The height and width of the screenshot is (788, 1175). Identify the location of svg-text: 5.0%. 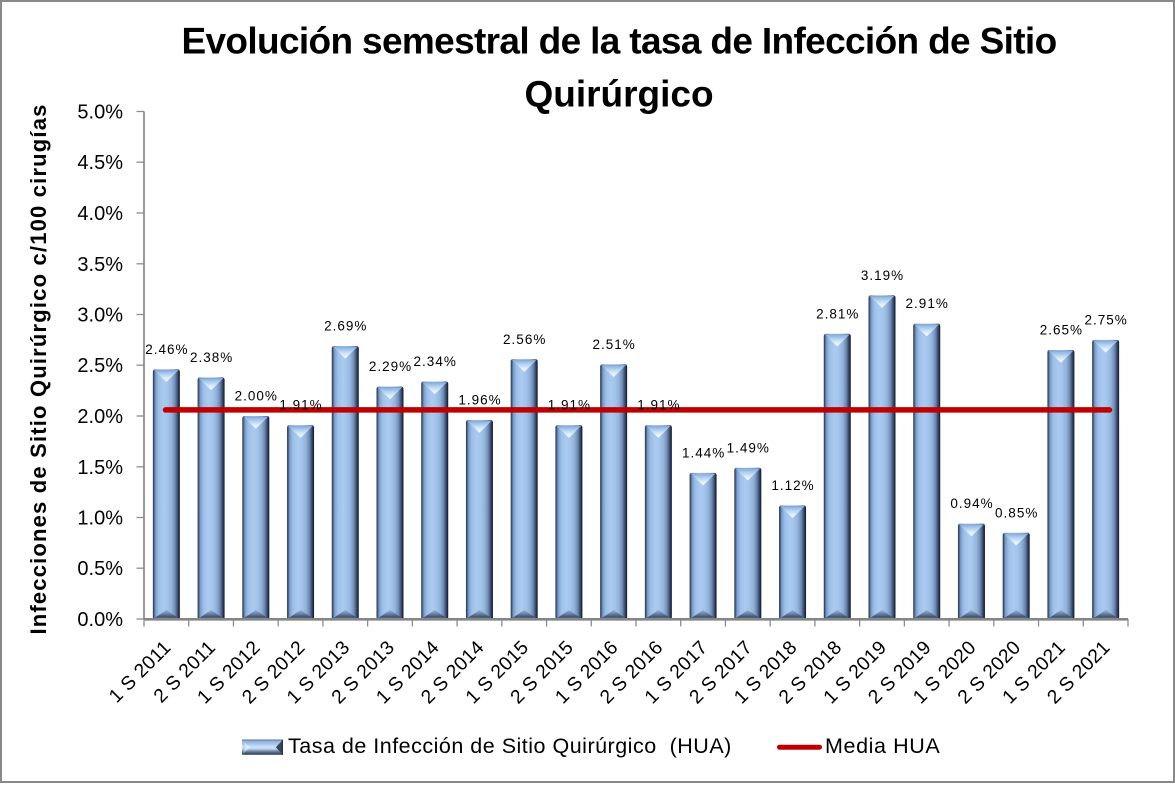
(100, 113).